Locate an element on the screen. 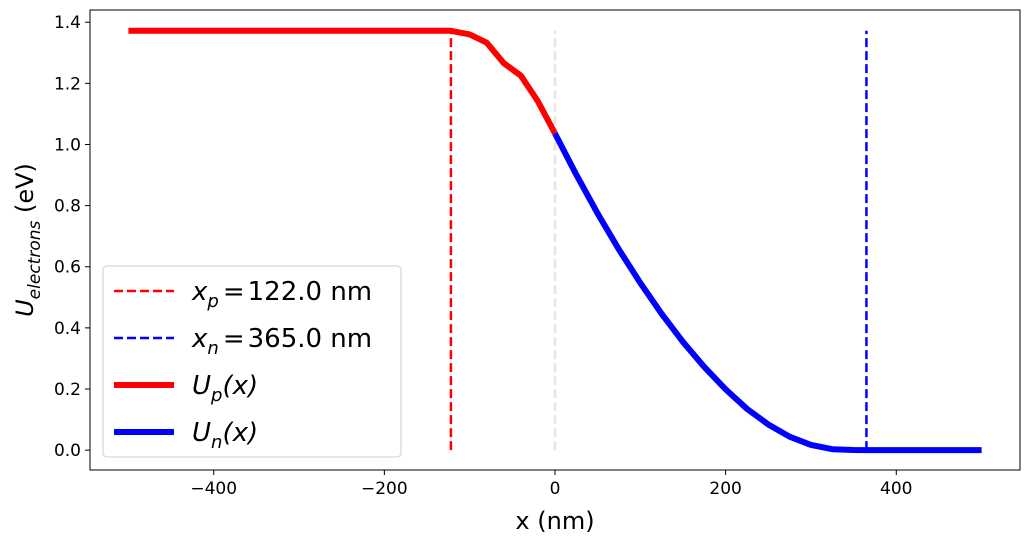 This screenshot has height=545, width=1029. legend: xp = 122.0 nm xn = 365.0 nm Up(x) Un(x) is located at coordinates (252, 361).